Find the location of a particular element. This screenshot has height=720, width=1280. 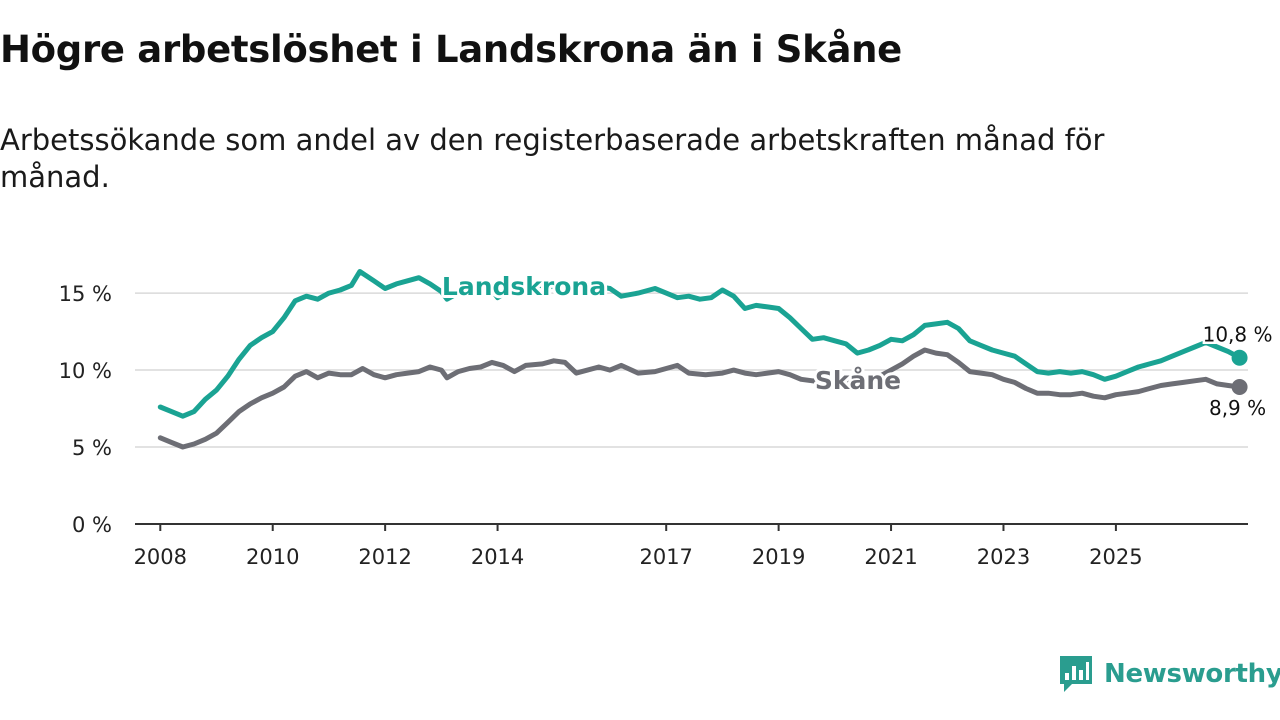

x-tick-label: 2021 is located at coordinates (890, 557).